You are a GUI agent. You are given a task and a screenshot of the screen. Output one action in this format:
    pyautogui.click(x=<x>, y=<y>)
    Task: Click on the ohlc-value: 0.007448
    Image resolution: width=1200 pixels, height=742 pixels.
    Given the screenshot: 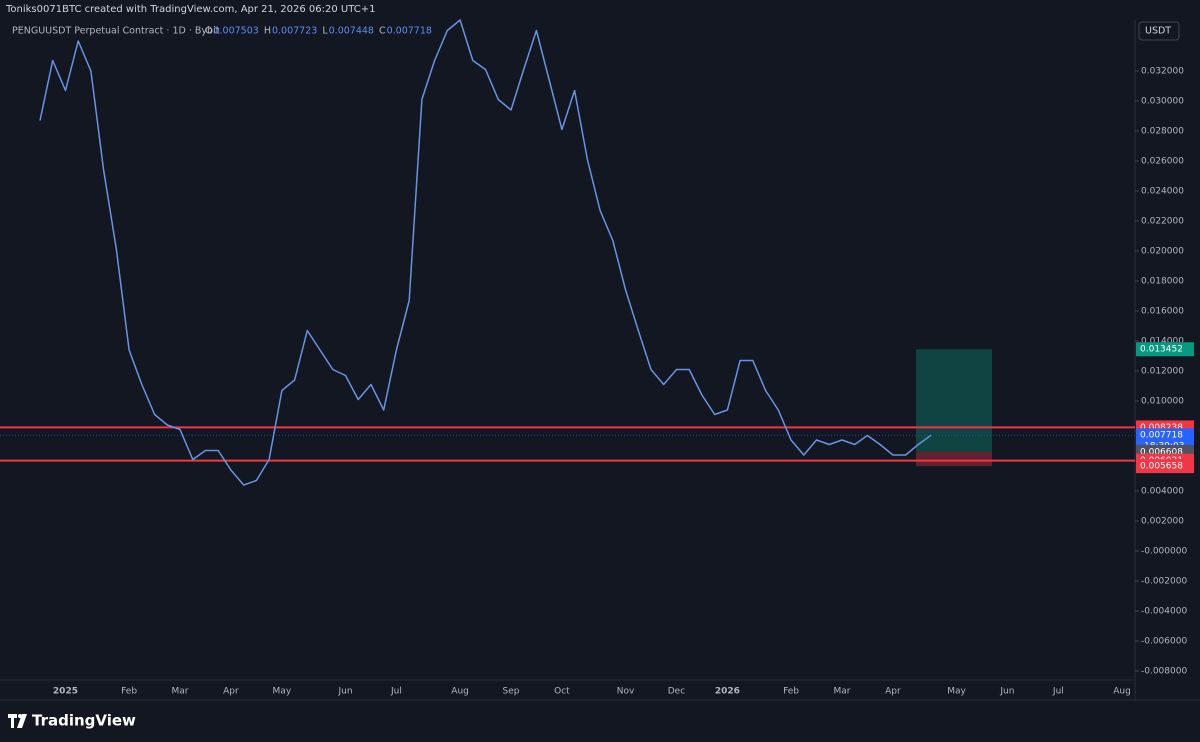 What is the action you would take?
    pyautogui.click(x=351, y=31)
    